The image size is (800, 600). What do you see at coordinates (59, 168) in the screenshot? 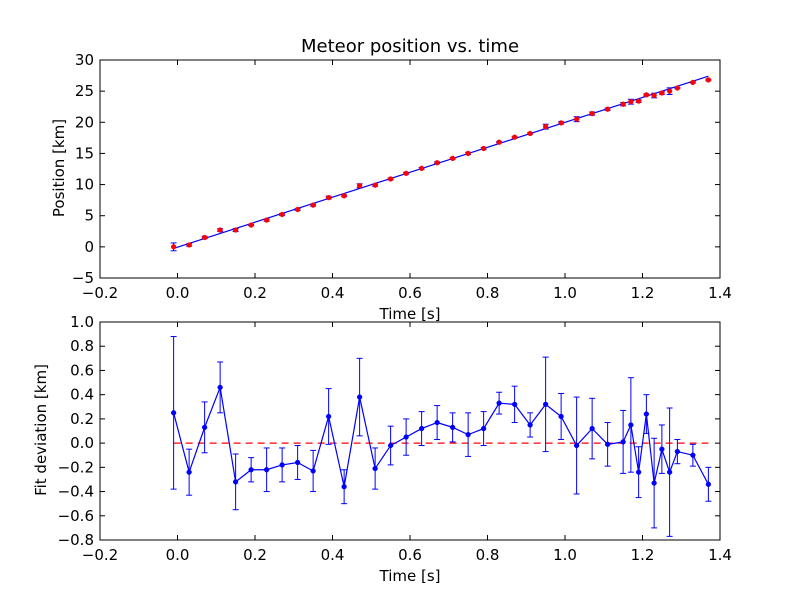
I see `y-axis-label: Position [km]` at bounding box center [59, 168].